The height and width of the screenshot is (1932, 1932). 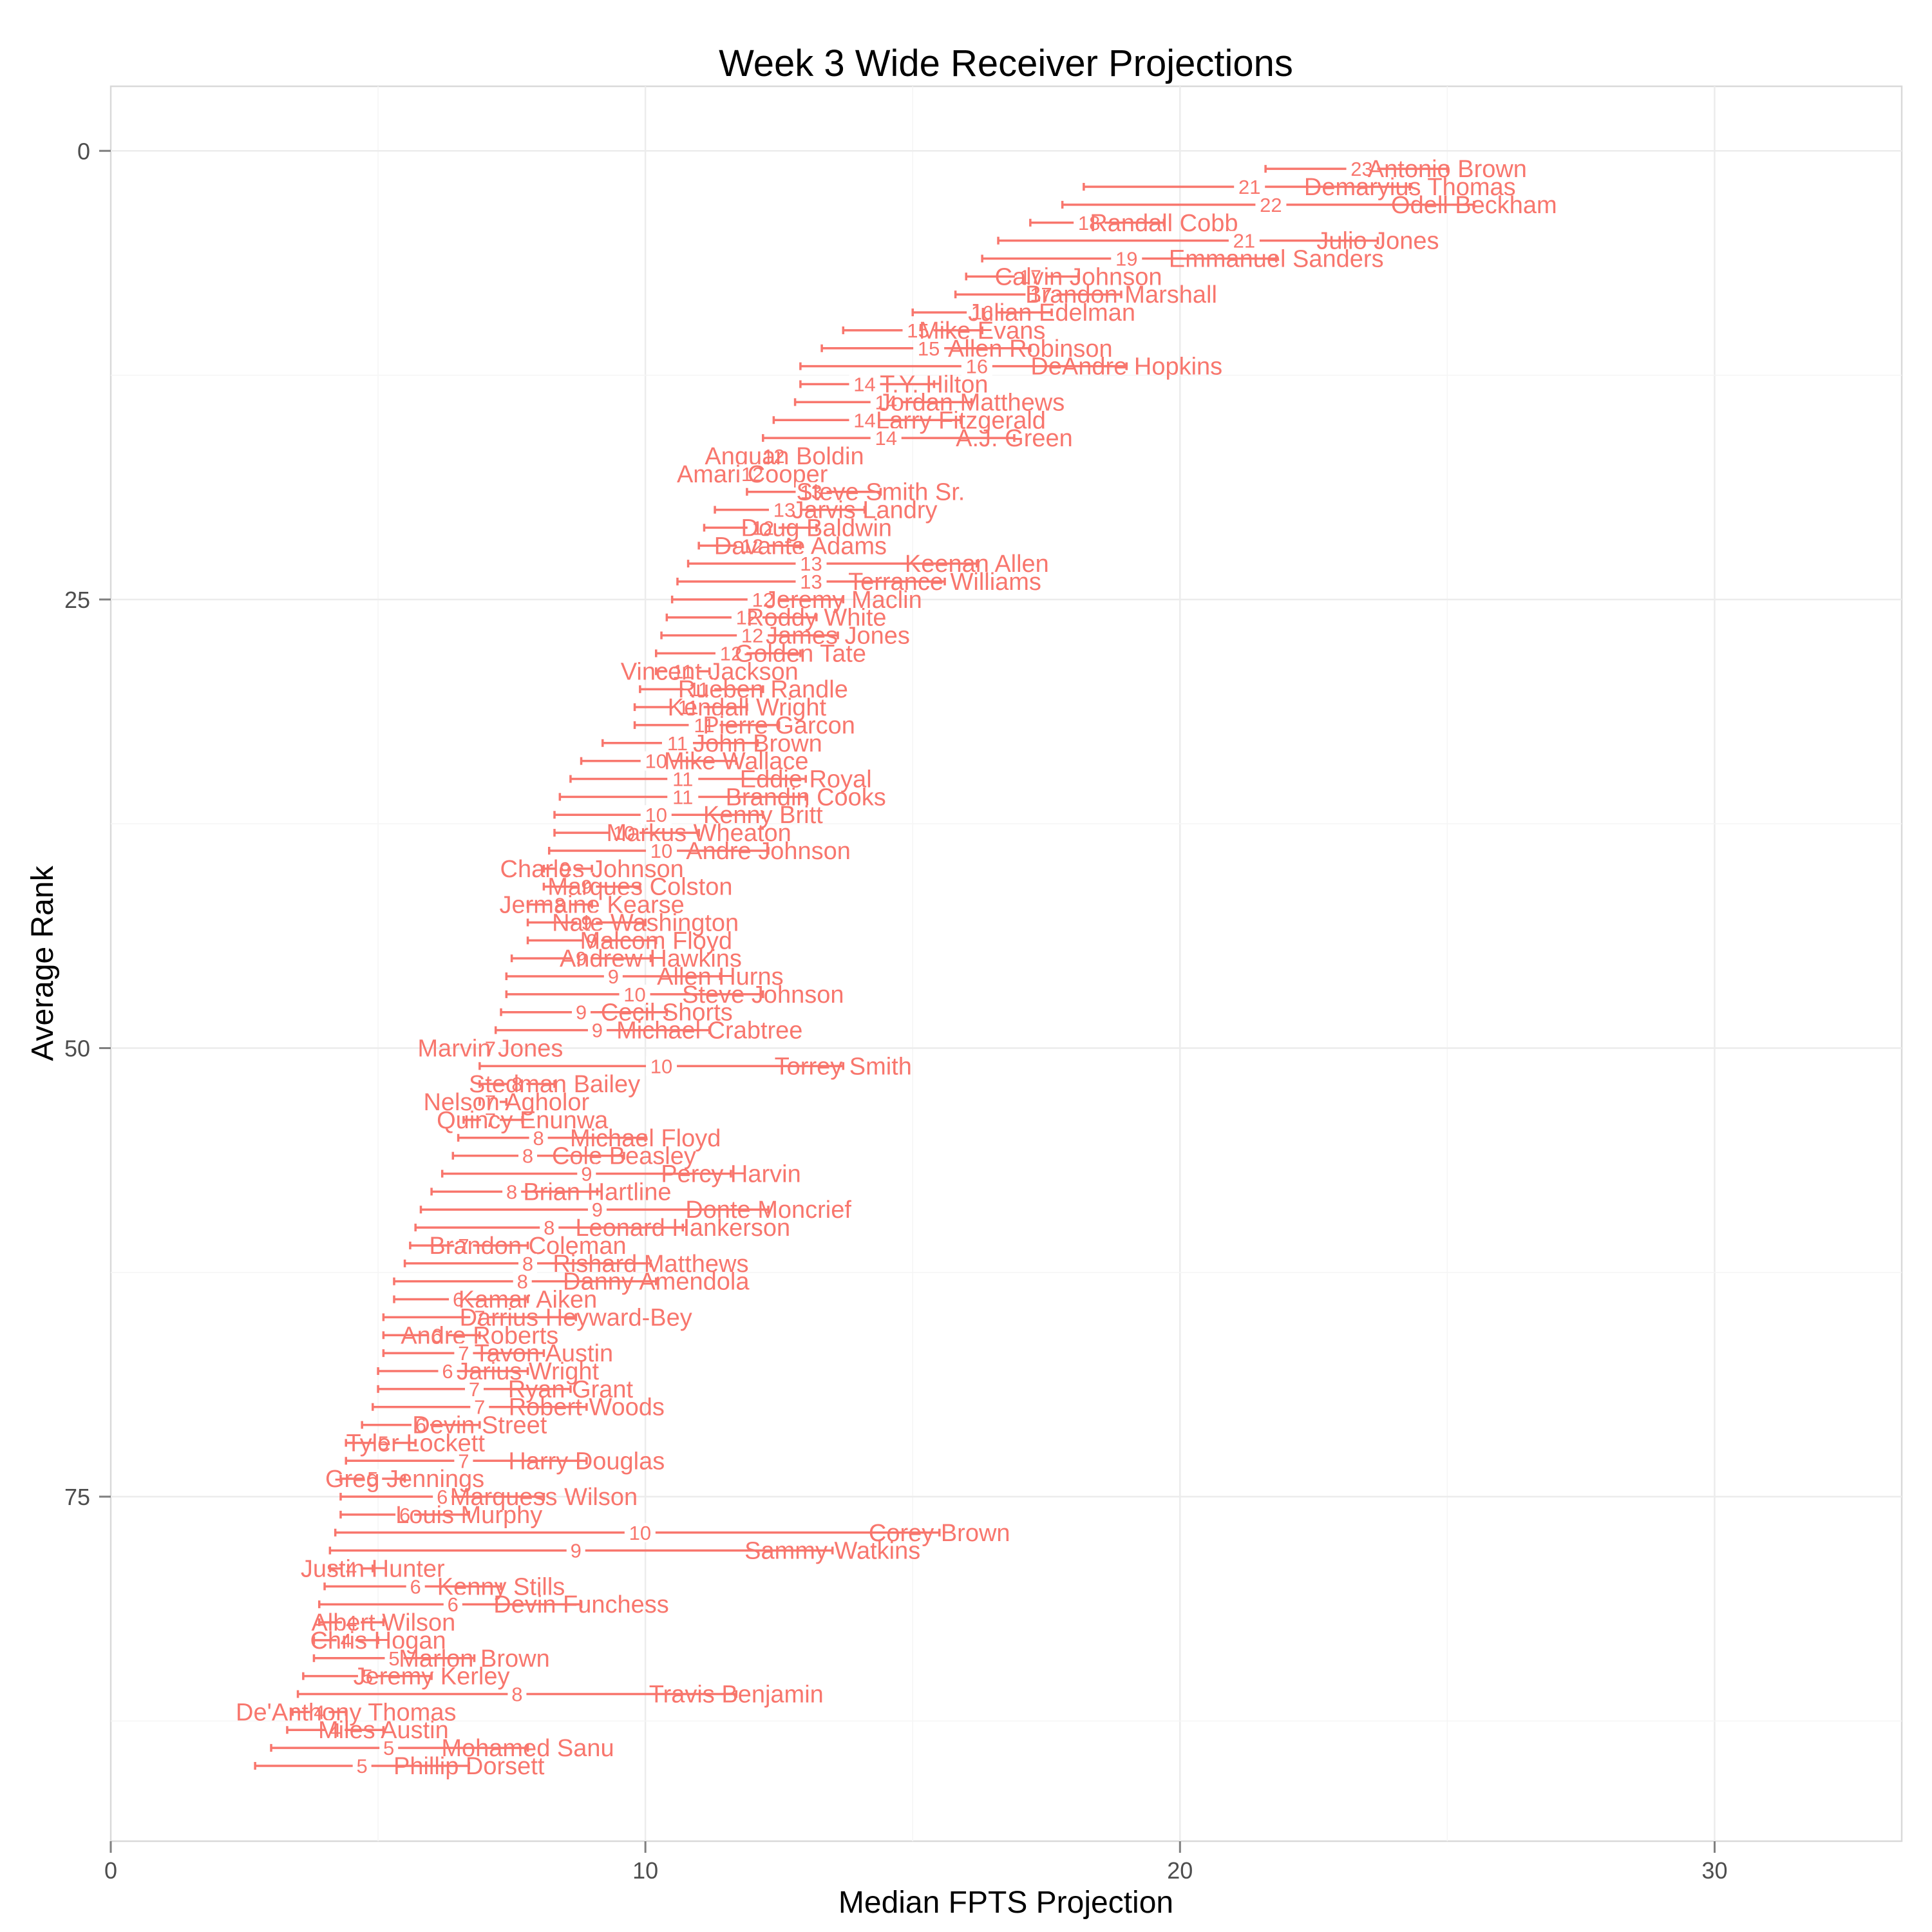 I want to click on player-label: Torrey Smith, so click(x=844, y=1066).